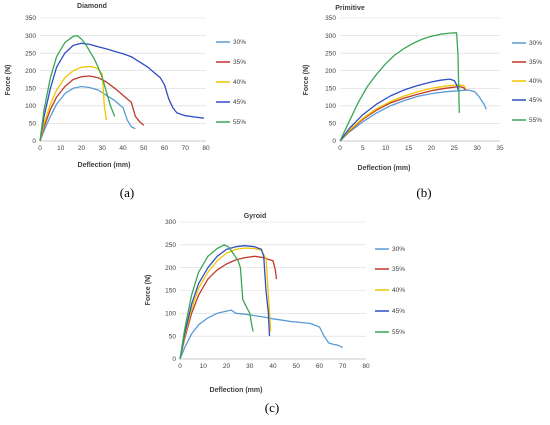  What do you see at coordinates (92, 6) in the screenshot?
I see `chart-title: Diamond` at bounding box center [92, 6].